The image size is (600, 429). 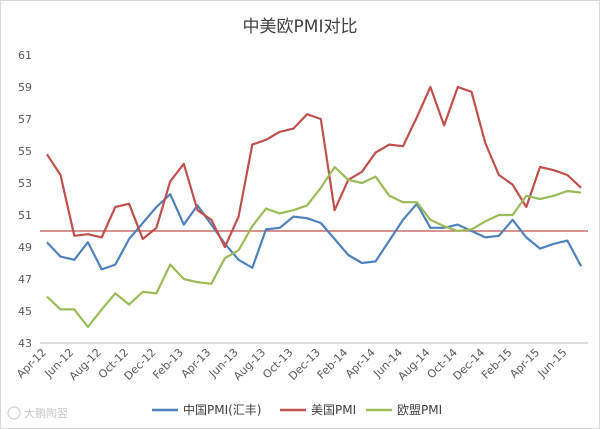 What do you see at coordinates (25, 279) in the screenshot?
I see `y-tick-label: 47` at bounding box center [25, 279].